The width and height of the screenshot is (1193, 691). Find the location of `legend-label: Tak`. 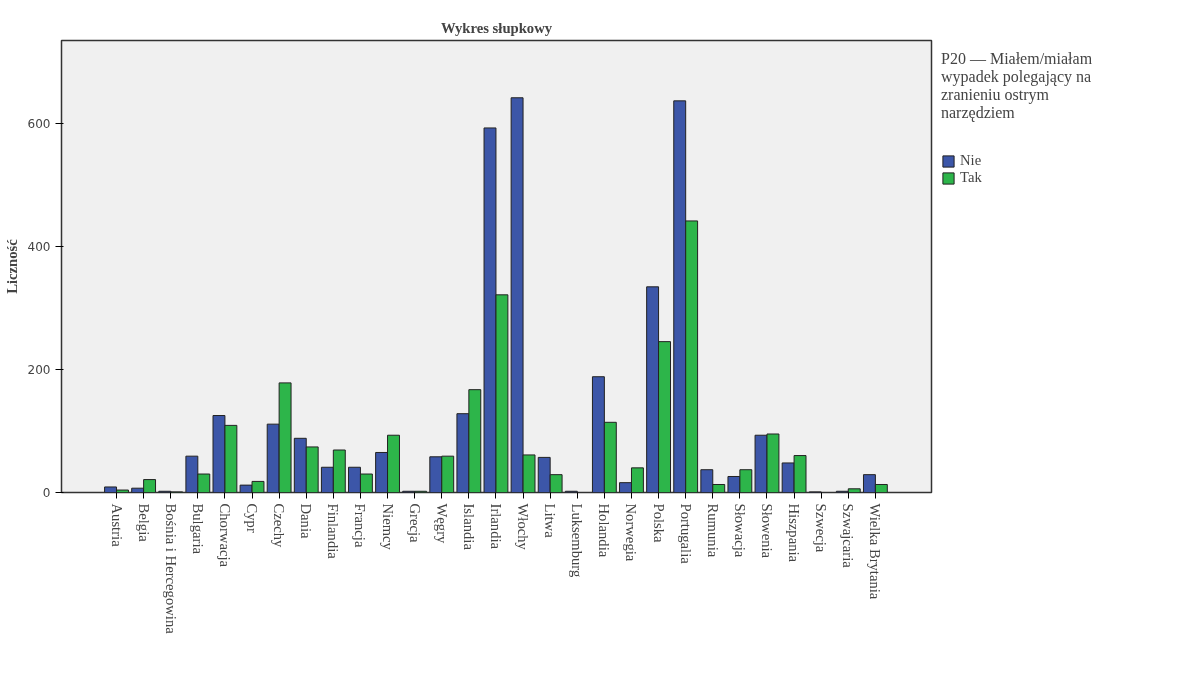

legend-label: Tak is located at coordinates (971, 177).